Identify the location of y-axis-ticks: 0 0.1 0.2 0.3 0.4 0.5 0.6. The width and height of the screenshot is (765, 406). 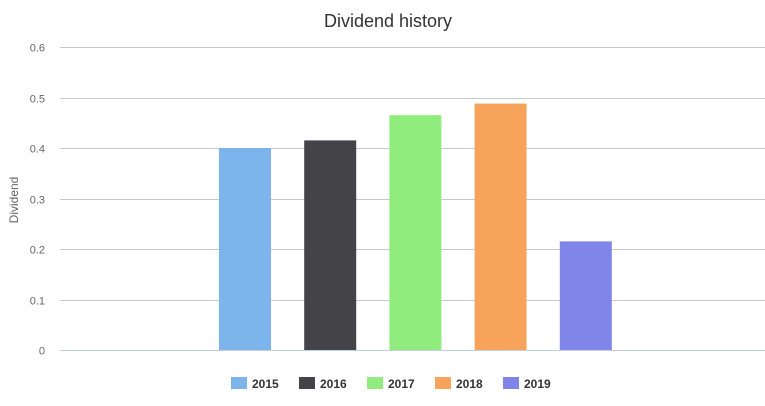
(37, 200).